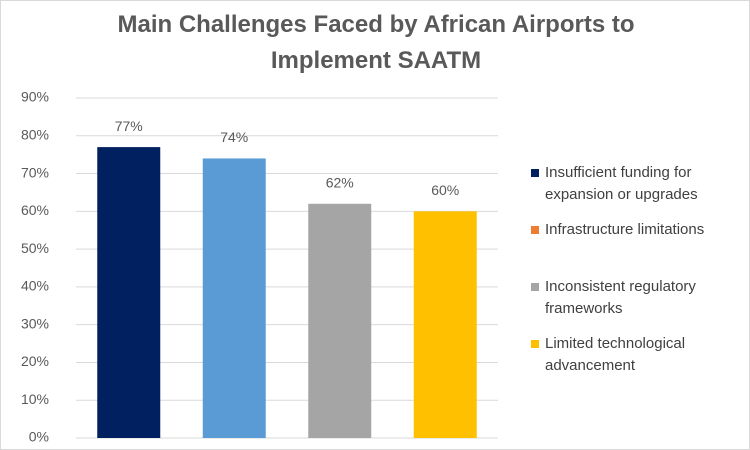 Image resolution: width=750 pixels, height=450 pixels. I want to click on y-tick-label: 50%, so click(35, 248).